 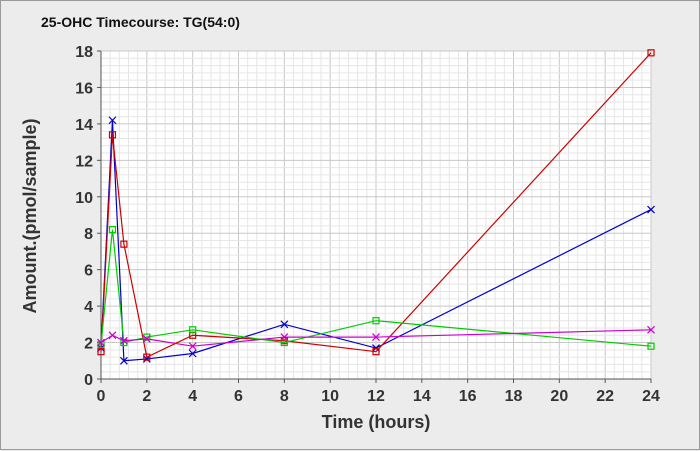 I want to click on x-axis-label: Time (hours), so click(x=376, y=422).